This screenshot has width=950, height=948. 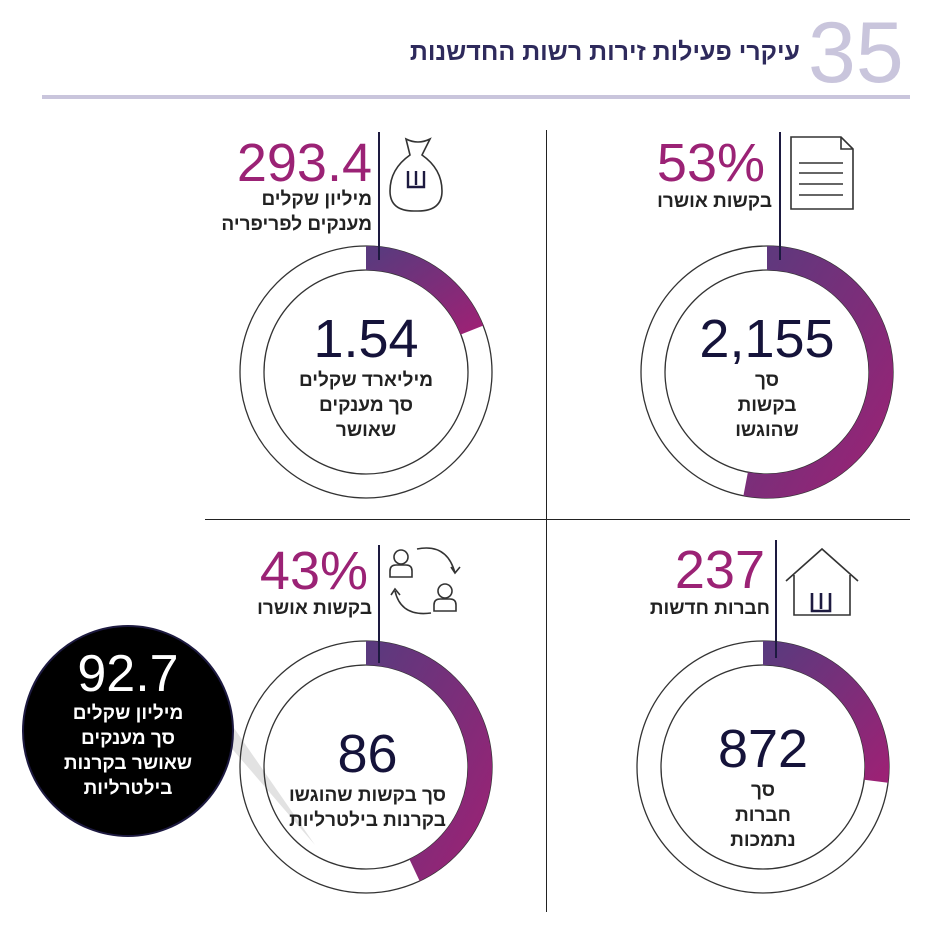 I want to click on center-value: 1.54, so click(x=366, y=339).